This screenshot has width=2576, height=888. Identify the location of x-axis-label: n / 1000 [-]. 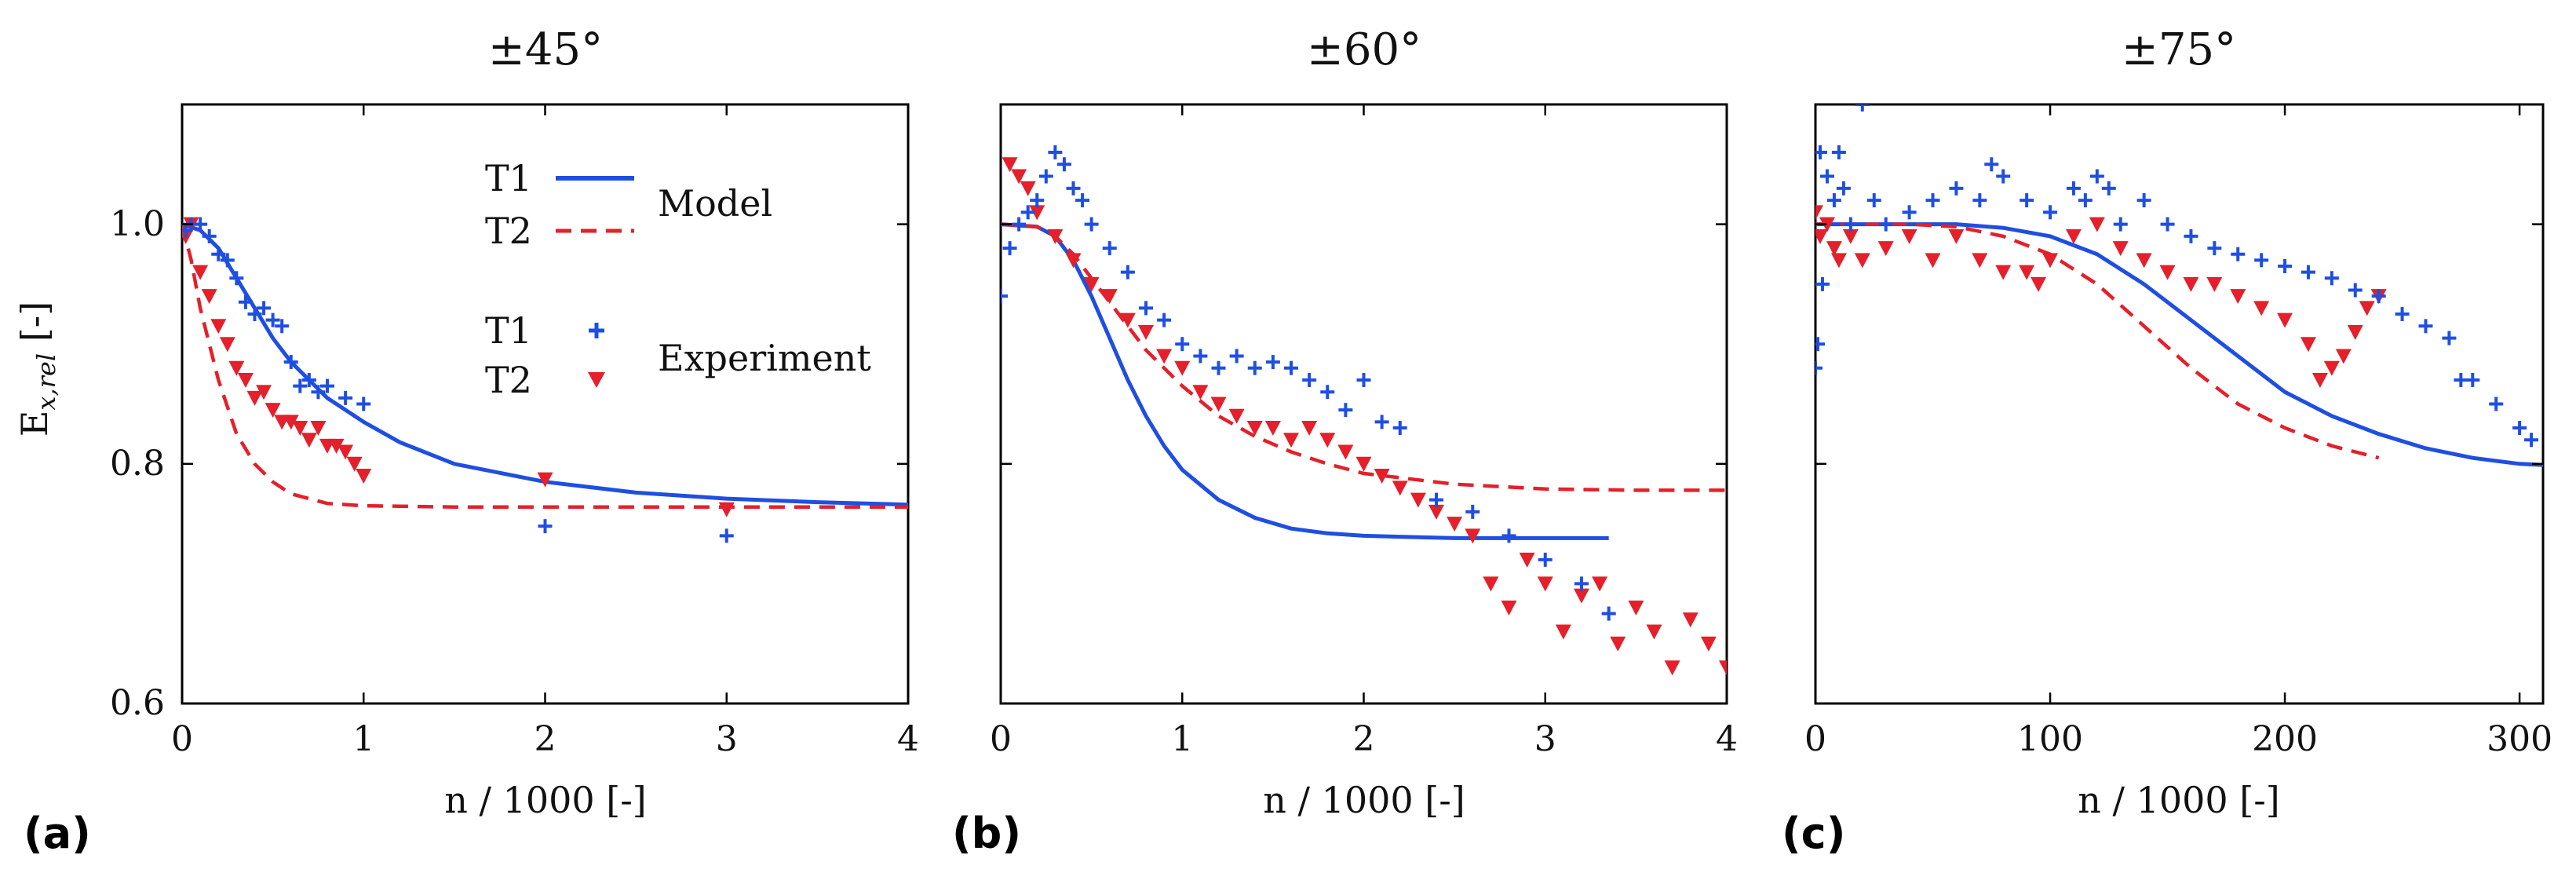
(545, 800).